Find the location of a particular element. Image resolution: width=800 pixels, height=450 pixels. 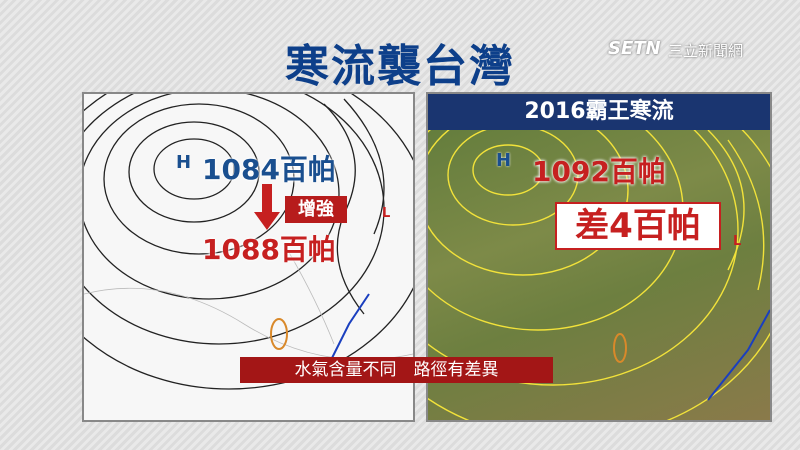

logo: SETN is located at coordinates (634, 48).